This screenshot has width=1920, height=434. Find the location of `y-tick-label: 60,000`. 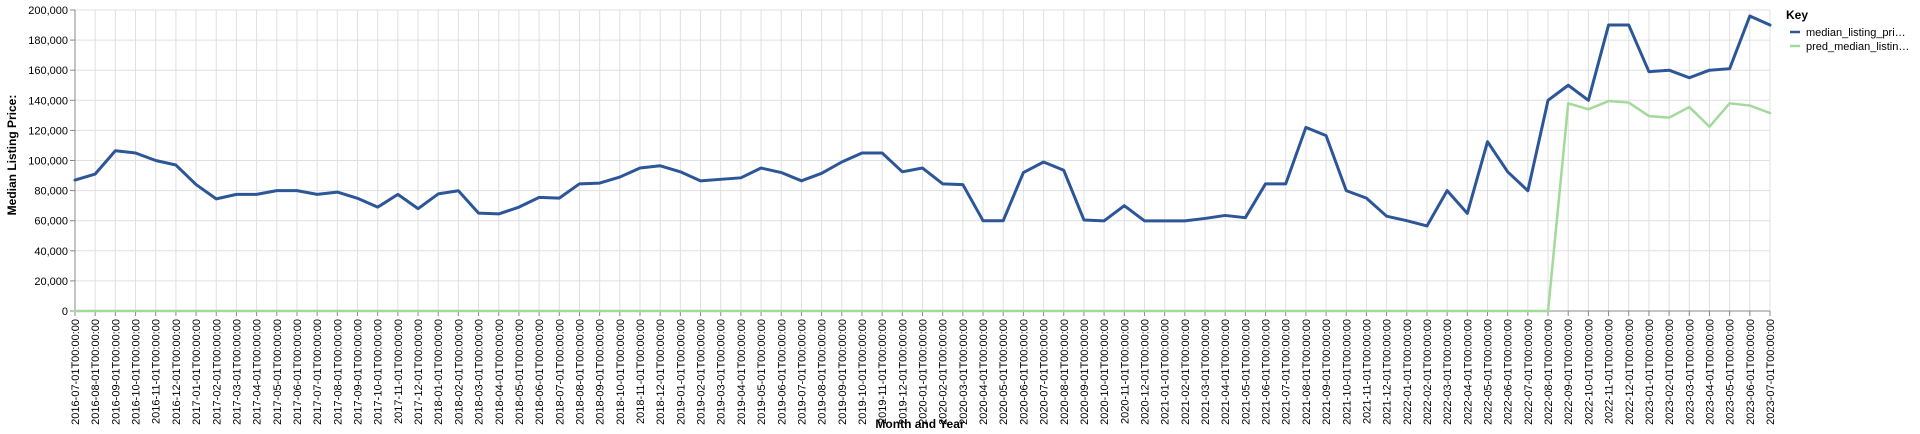

y-tick-label: 60,000 is located at coordinates (51, 222).